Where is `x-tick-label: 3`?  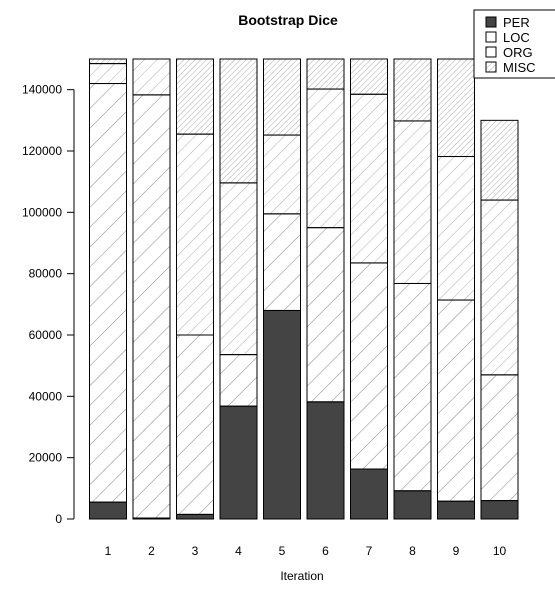 x-tick-label: 3 is located at coordinates (195, 551).